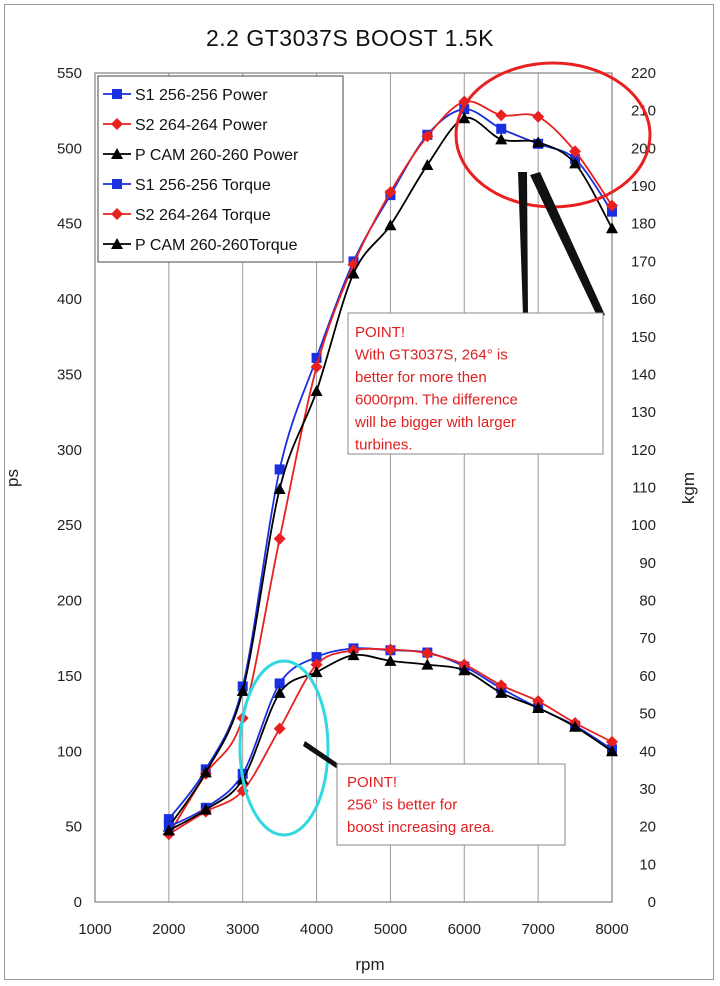 The image size is (720, 986). What do you see at coordinates (242, 929) in the screenshot?
I see `x-tick-label: 3000` at bounding box center [242, 929].